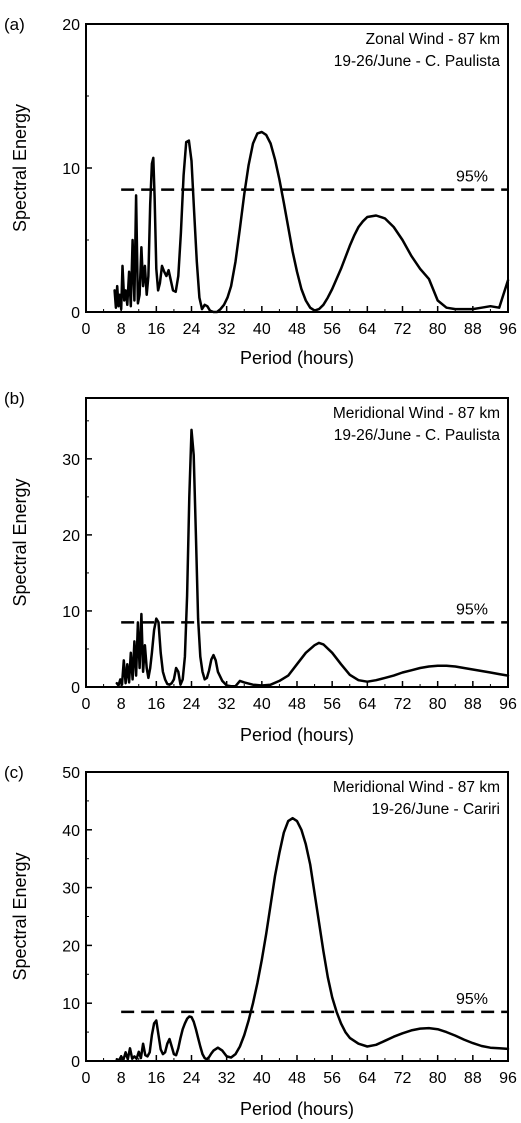 This screenshot has height=1123, width=521. What do you see at coordinates (71, 773) in the screenshot?
I see `y-tick-label: 50` at bounding box center [71, 773].